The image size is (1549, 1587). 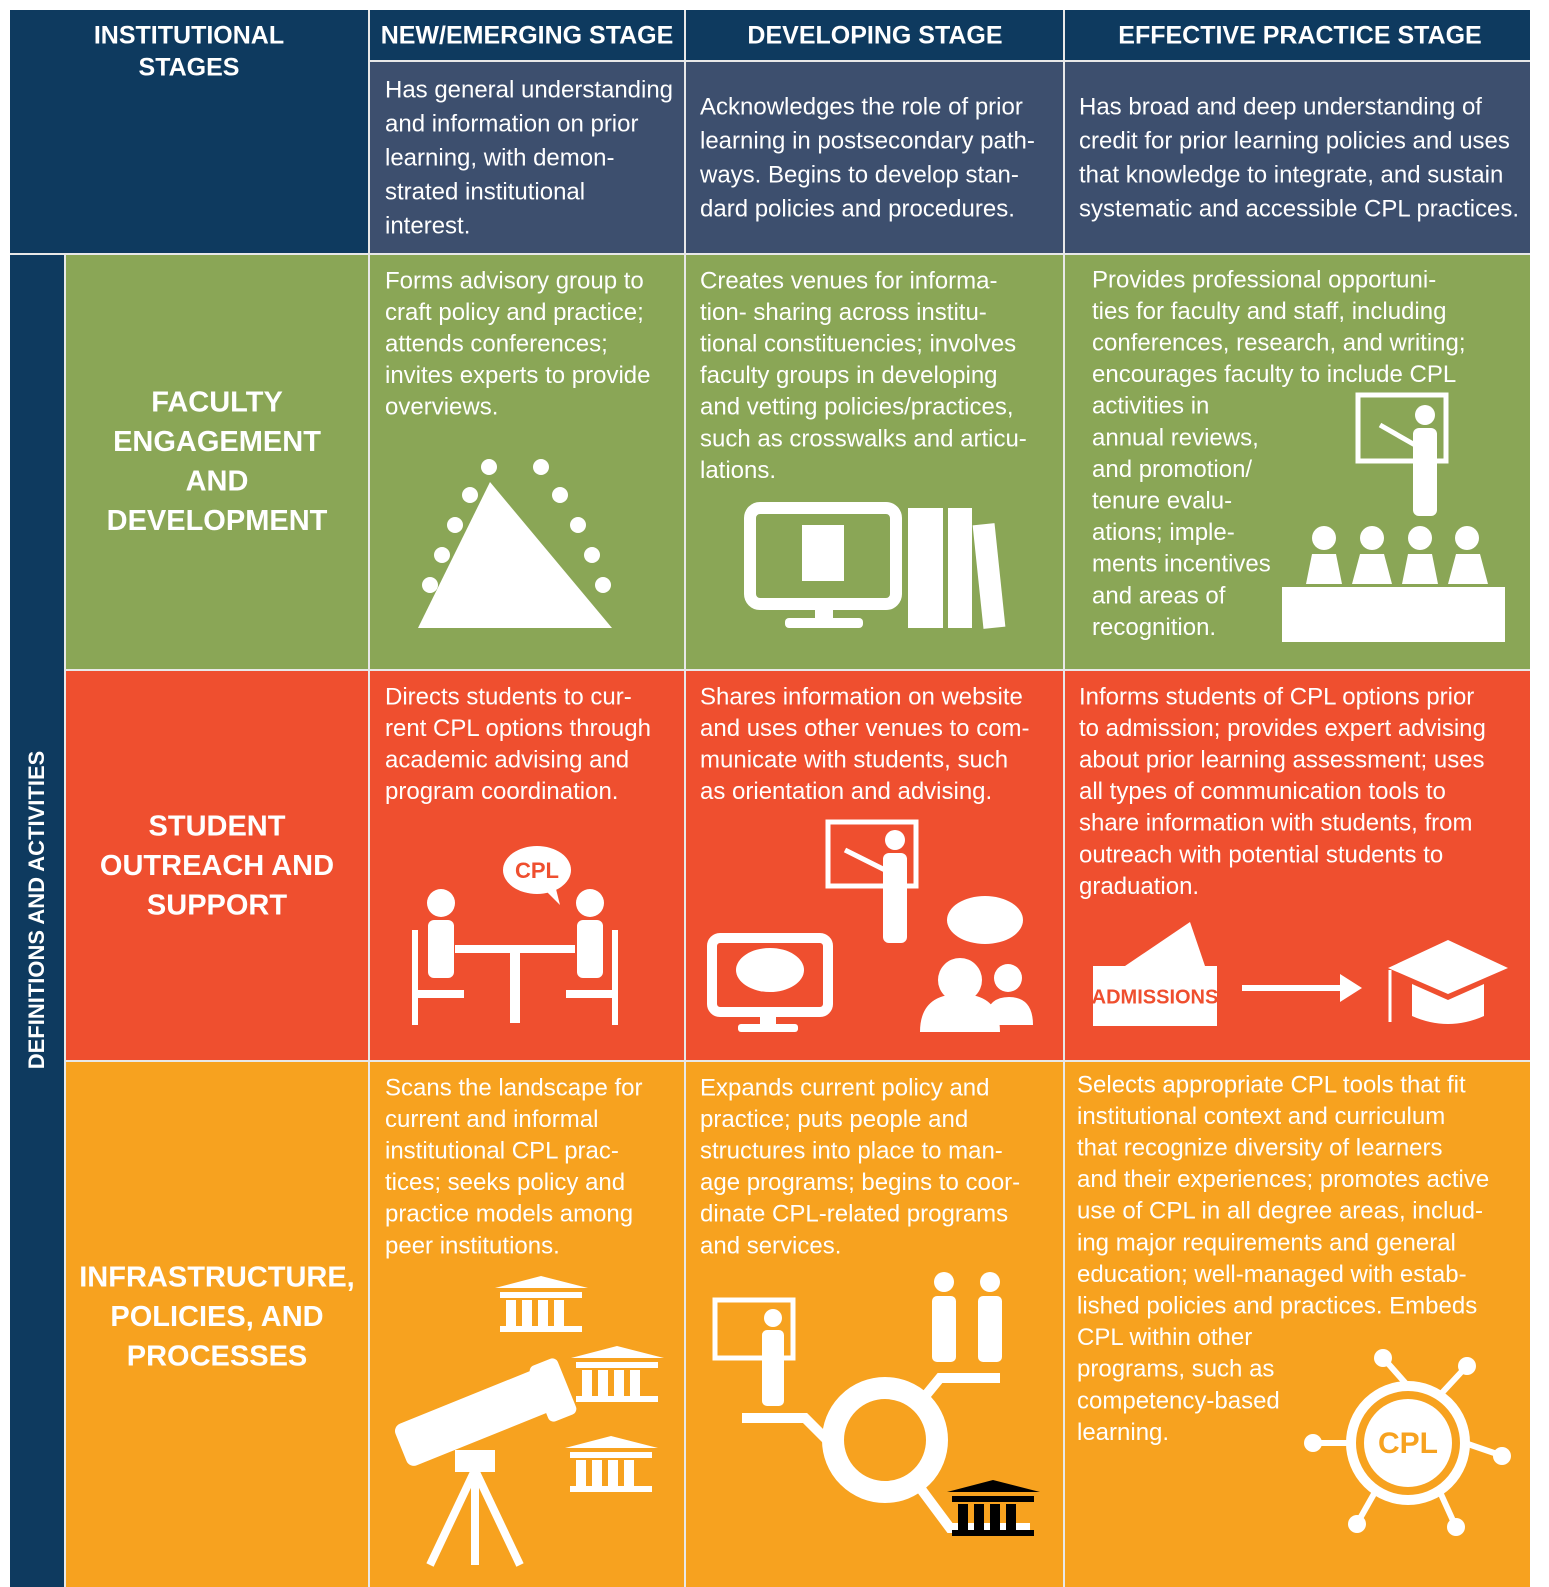 I want to click on activity-text: recognition., so click(x=1154, y=627).